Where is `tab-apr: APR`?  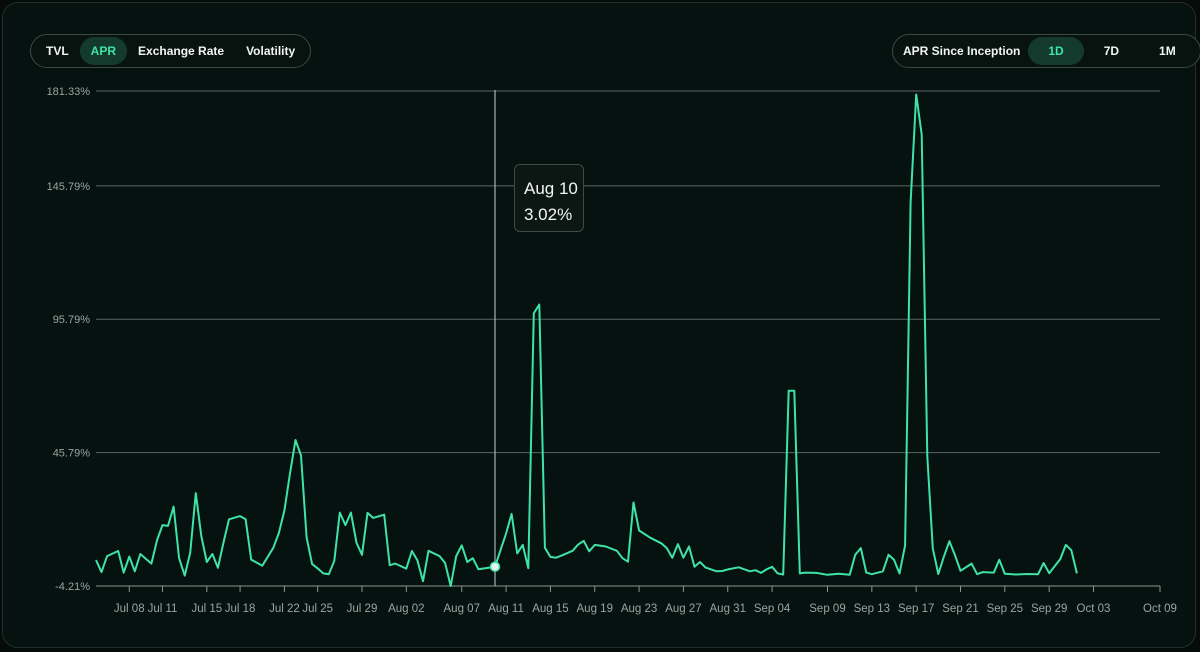
tab-apr: APR is located at coordinates (103, 51).